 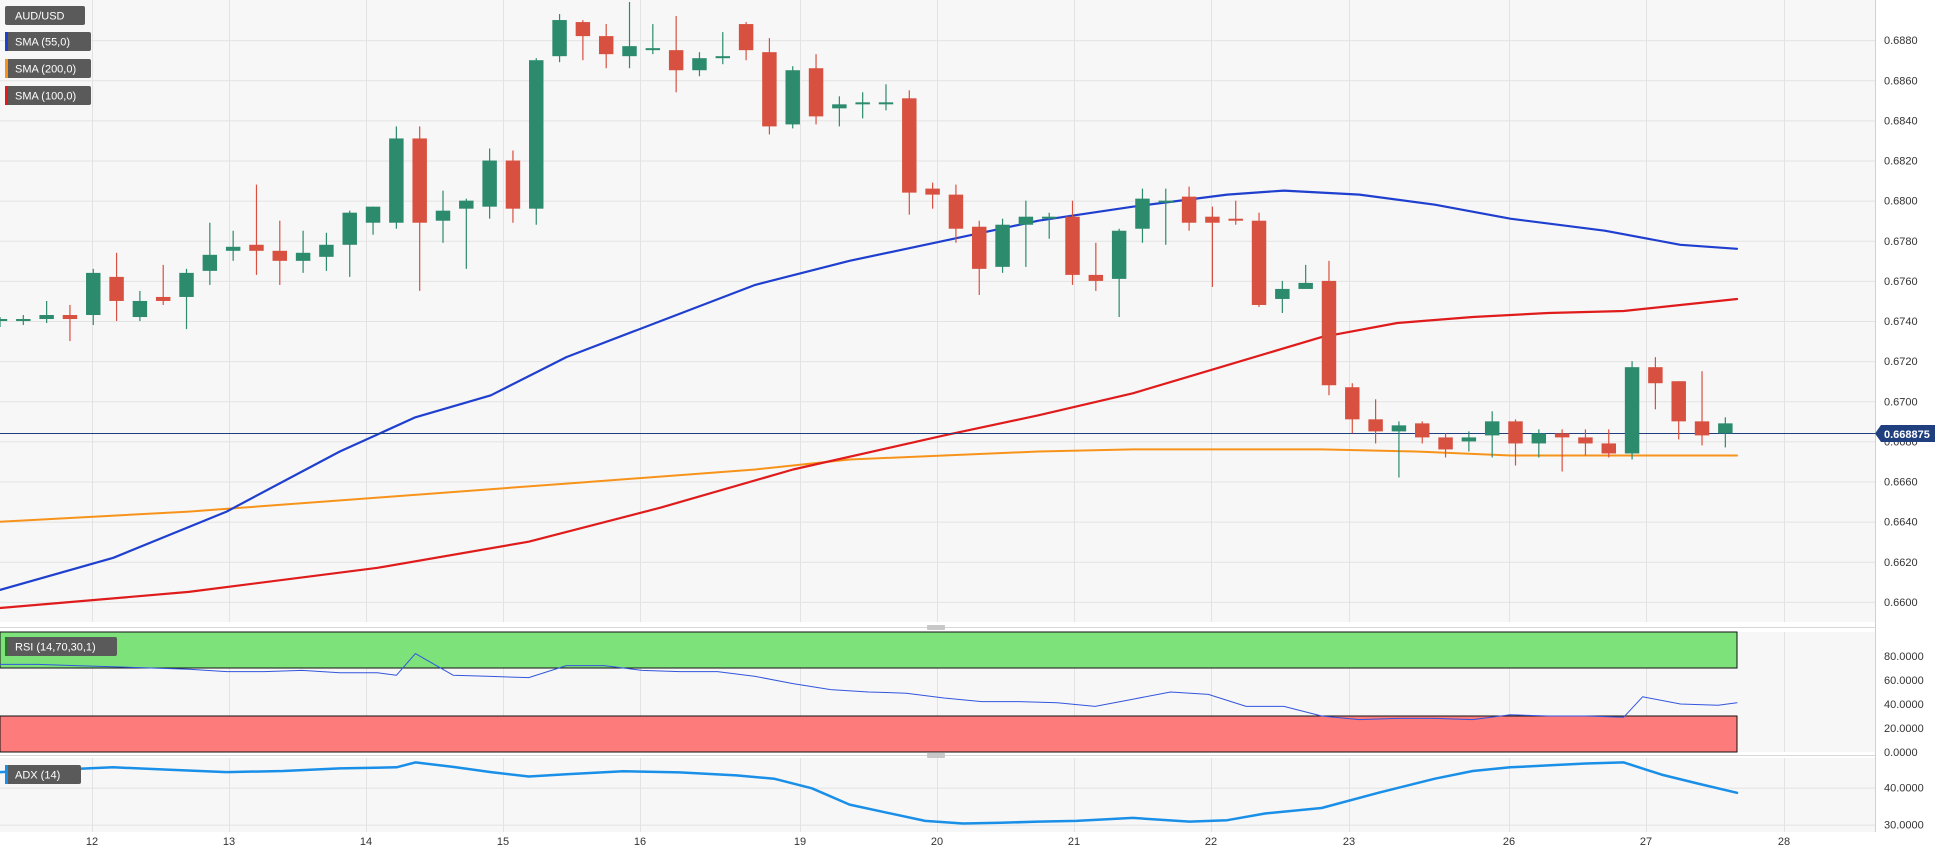 What do you see at coordinates (1646, 842) in the screenshot?
I see `x-tick-label: 27` at bounding box center [1646, 842].